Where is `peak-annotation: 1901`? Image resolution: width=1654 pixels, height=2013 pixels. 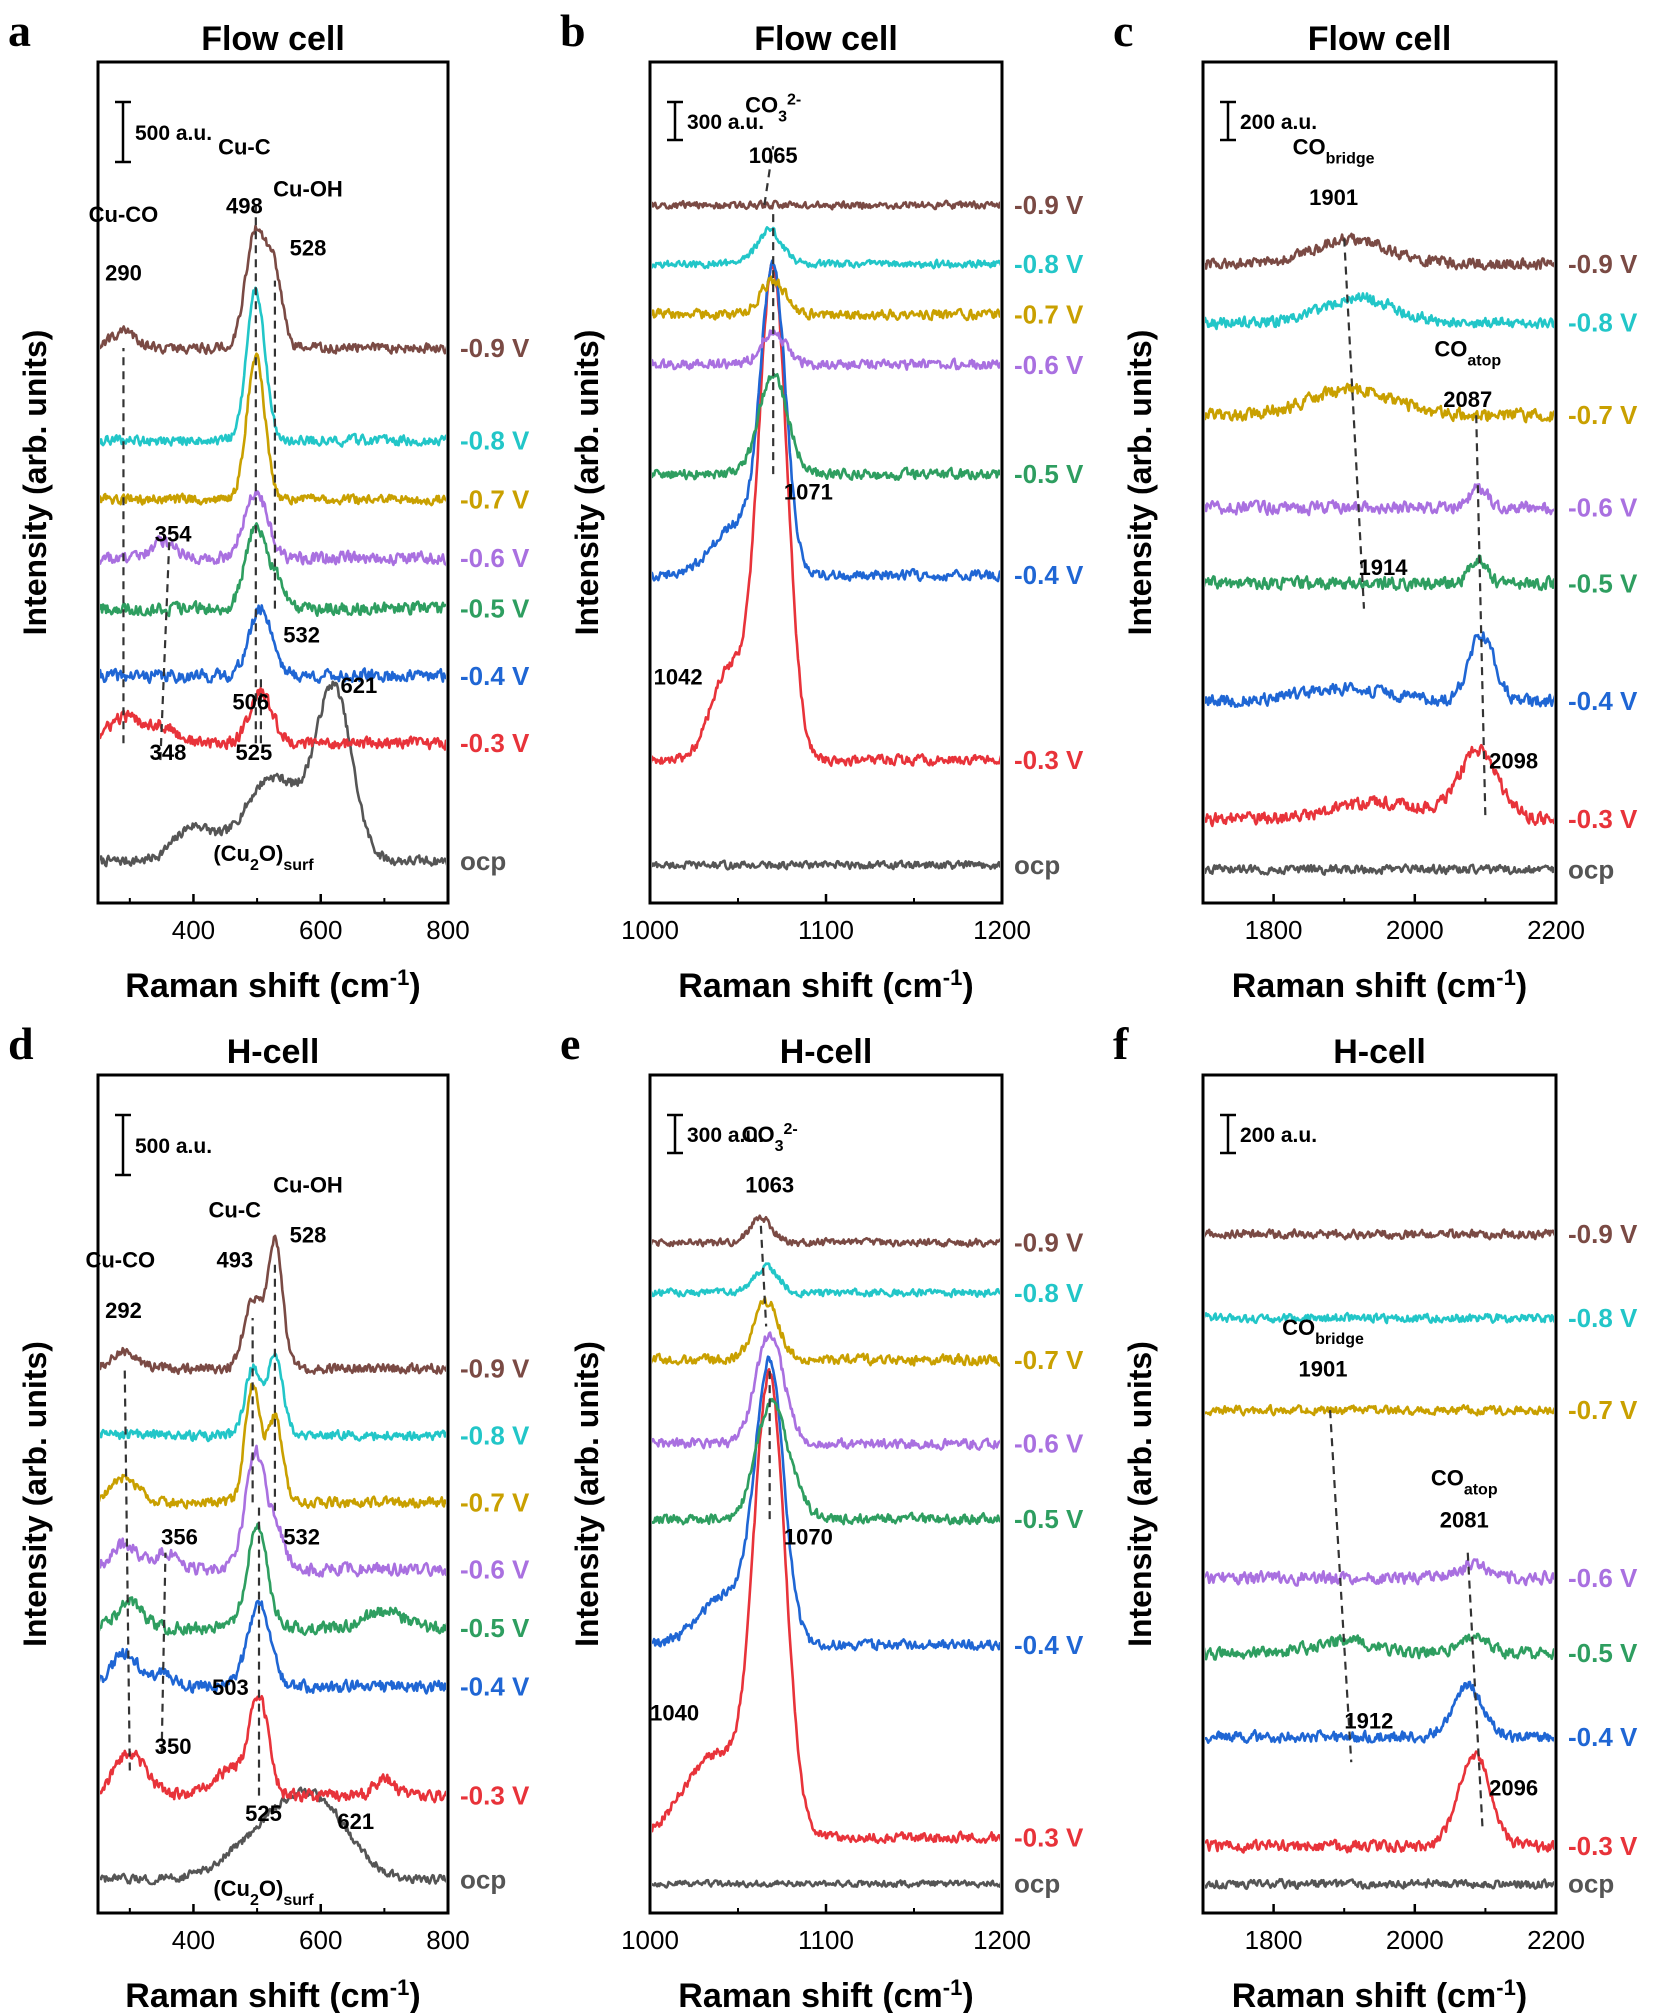
peak-annotation: 1901 is located at coordinates (1333, 197).